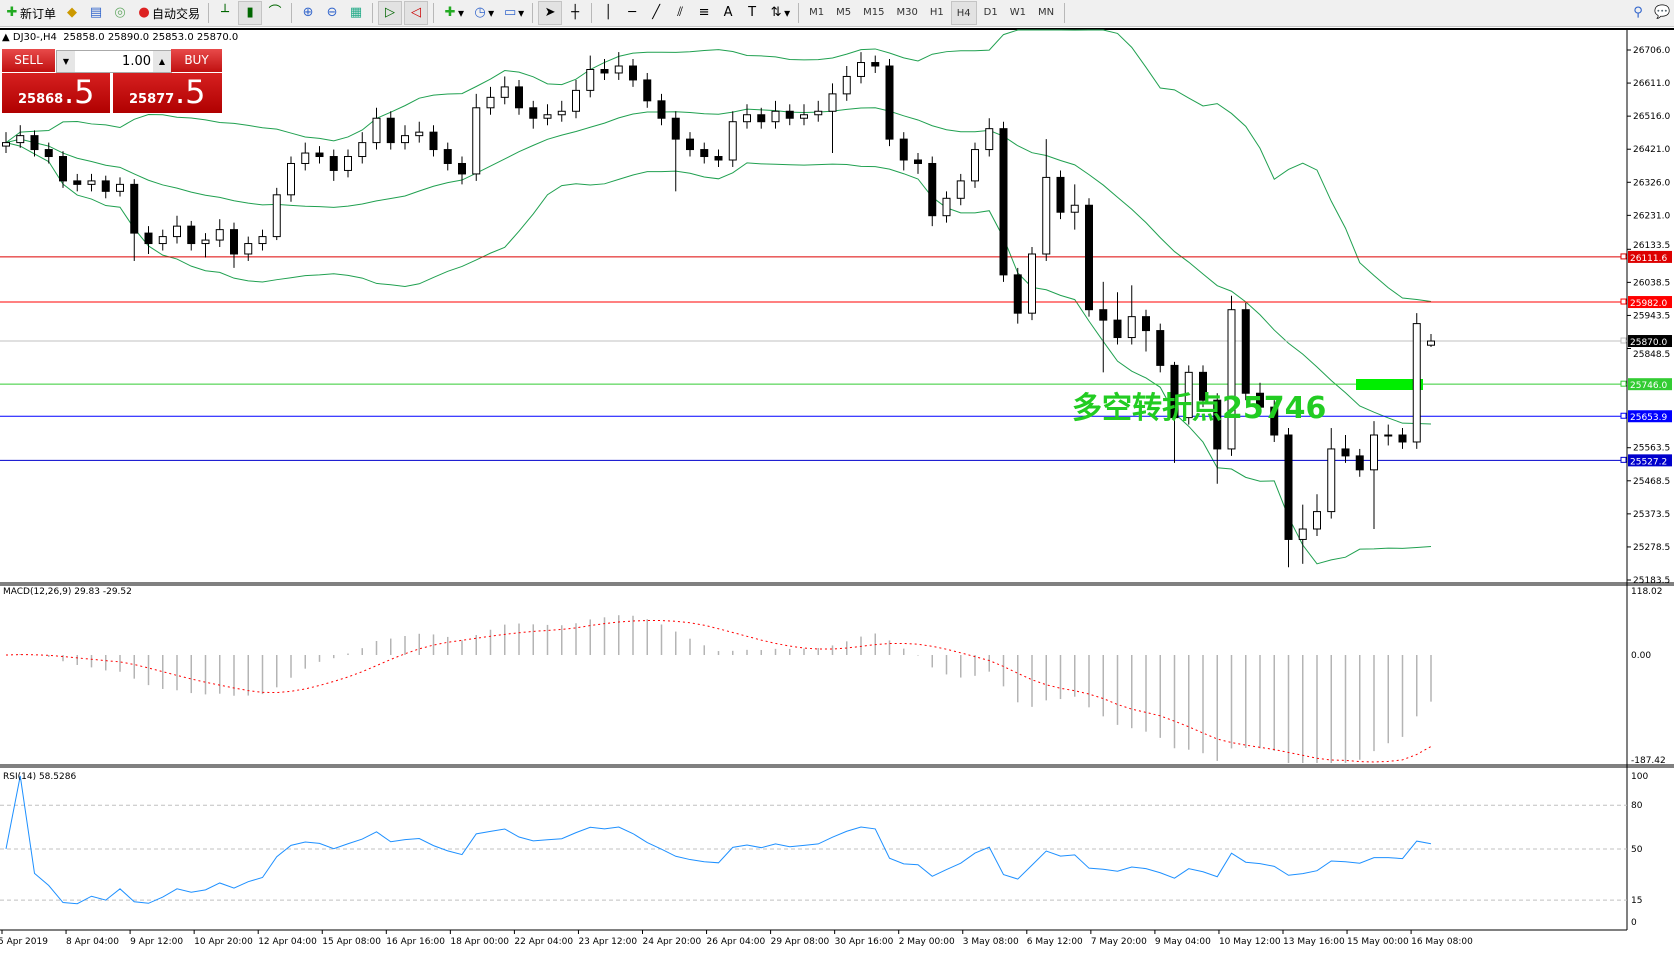 The width and height of the screenshot is (1674, 955). Describe the element at coordinates (120, 13) in the screenshot. I see `signals-button: ◎` at that location.